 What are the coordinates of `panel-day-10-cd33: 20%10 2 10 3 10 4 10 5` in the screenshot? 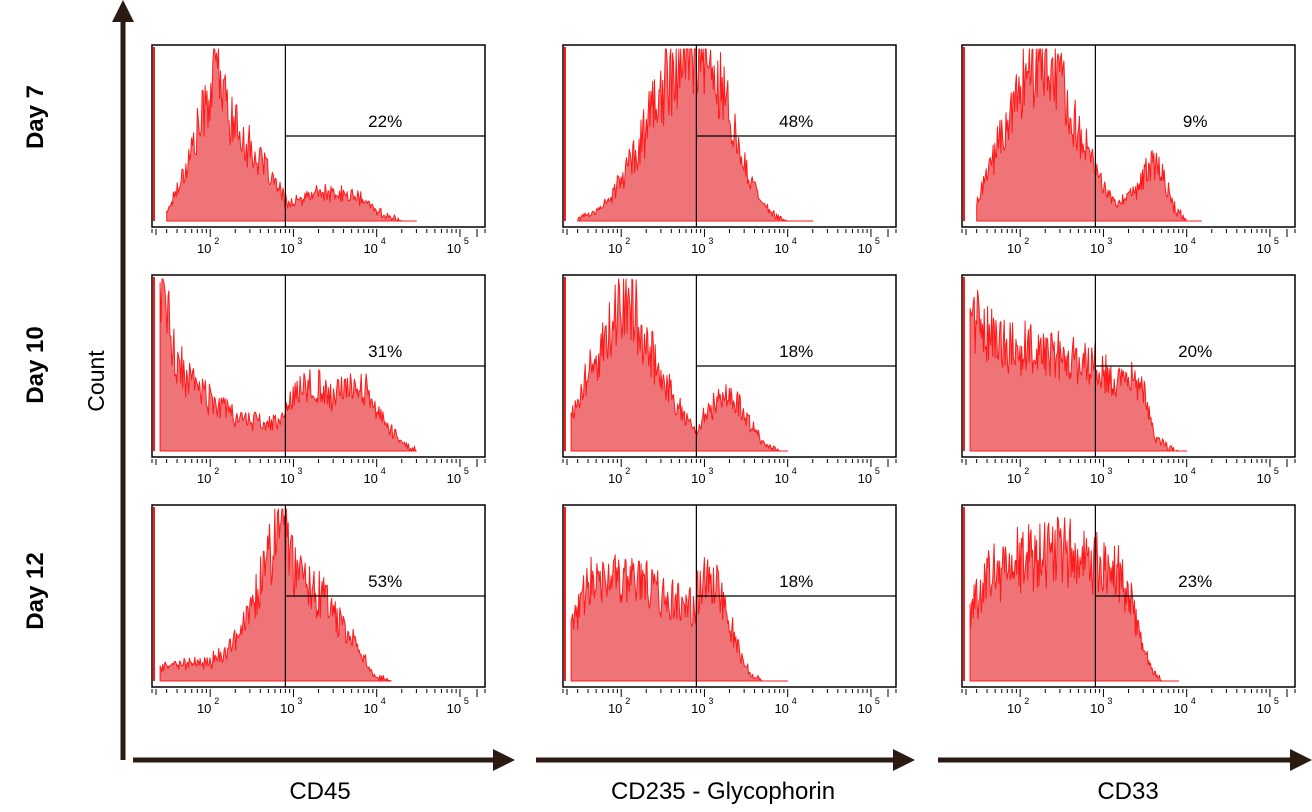 It's located at (1128, 380).